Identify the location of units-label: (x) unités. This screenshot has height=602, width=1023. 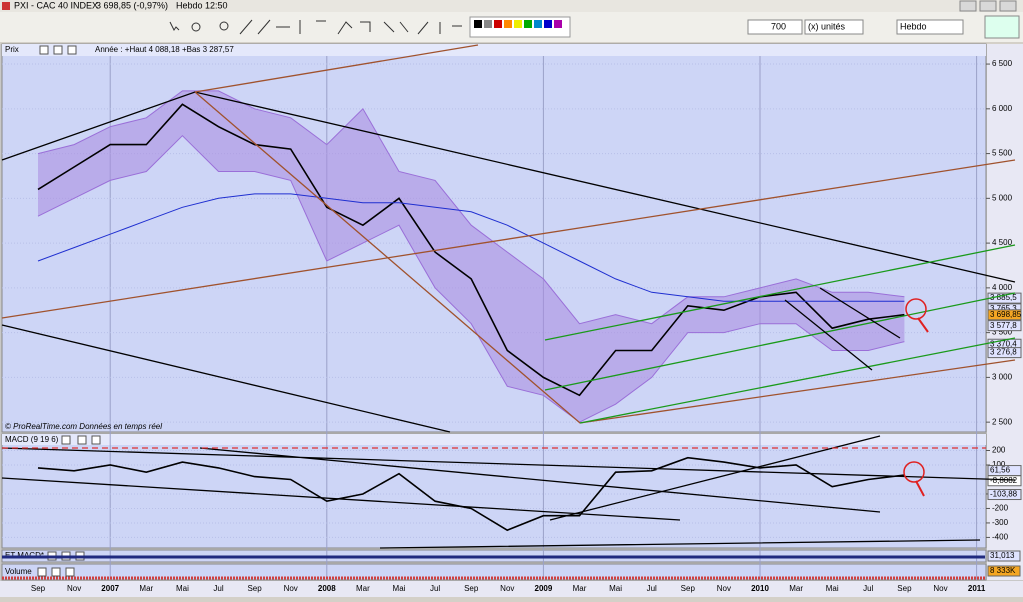
(827, 26).